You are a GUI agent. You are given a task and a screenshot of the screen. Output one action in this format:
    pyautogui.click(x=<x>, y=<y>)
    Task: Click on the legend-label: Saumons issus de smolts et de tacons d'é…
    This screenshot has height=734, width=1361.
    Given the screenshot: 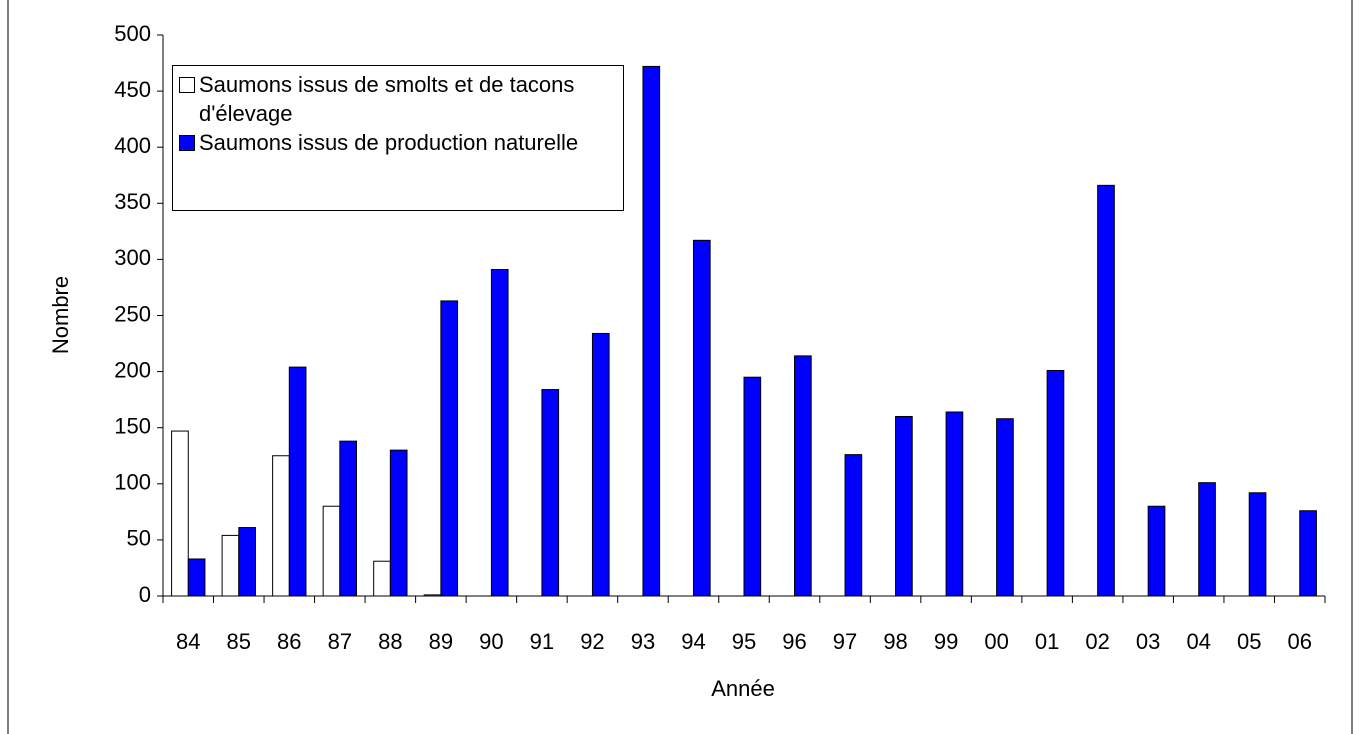 What is the action you would take?
    pyautogui.click(x=387, y=99)
    